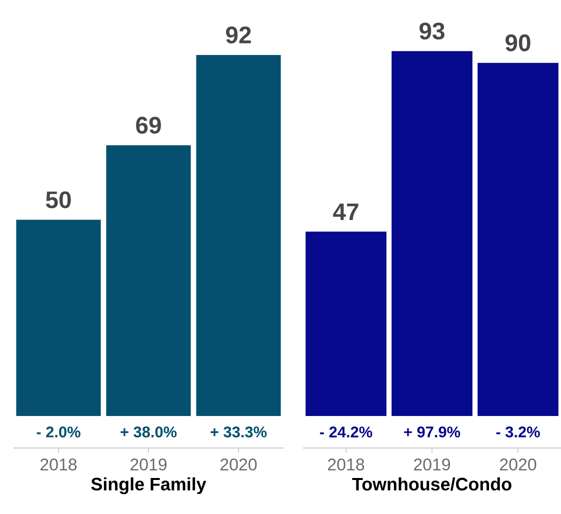 The height and width of the screenshot is (514, 561). Describe the element at coordinates (238, 35) in the screenshot. I see `data-label: 92` at that location.